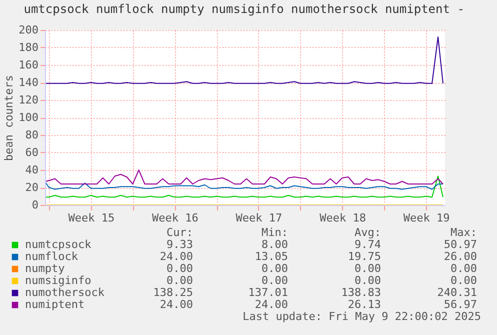 Image resolution: width=497 pixels, height=335 pixels. Describe the element at coordinates (364, 304) in the screenshot. I see `text: 26.13` at that location.